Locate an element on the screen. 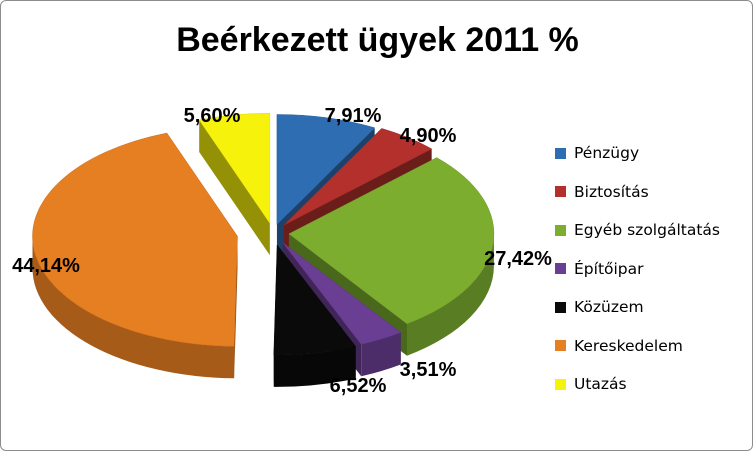  legend-item-0: Pénzügy is located at coordinates (652, 153).